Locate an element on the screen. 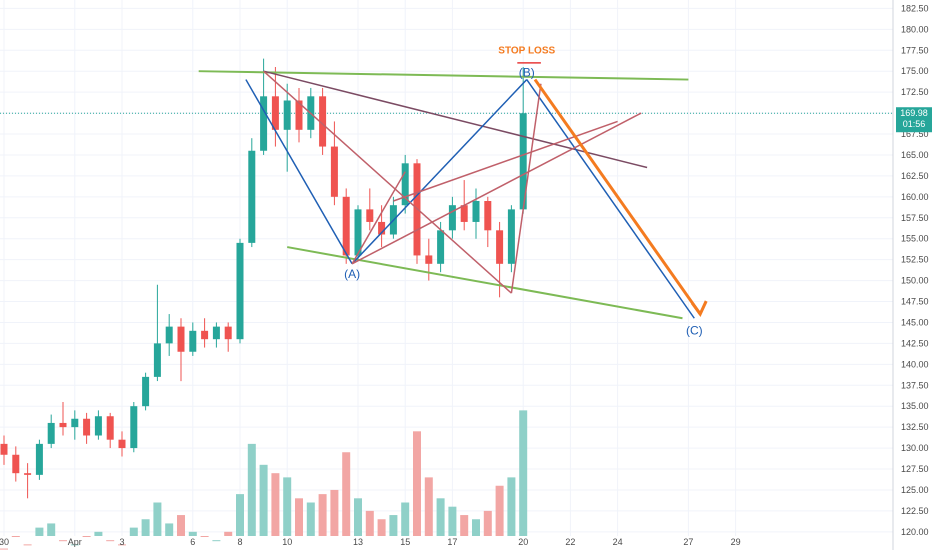 The height and width of the screenshot is (550, 932). x-axis: 30 Apr 3 6 8 10 13 15 17 20 22 24 27 29 is located at coordinates (370, 542).